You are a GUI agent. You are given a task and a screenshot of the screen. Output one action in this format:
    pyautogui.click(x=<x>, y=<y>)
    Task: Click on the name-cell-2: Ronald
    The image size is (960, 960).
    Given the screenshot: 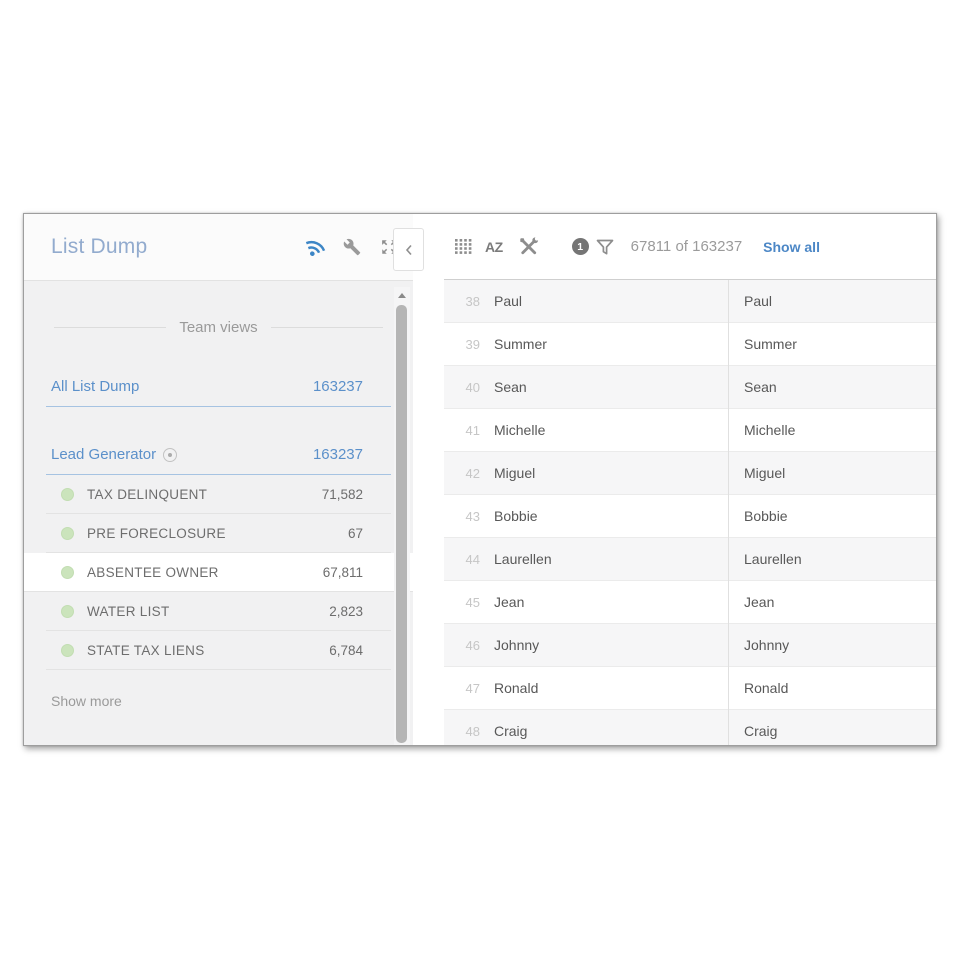 What is the action you would take?
    pyautogui.click(x=766, y=688)
    